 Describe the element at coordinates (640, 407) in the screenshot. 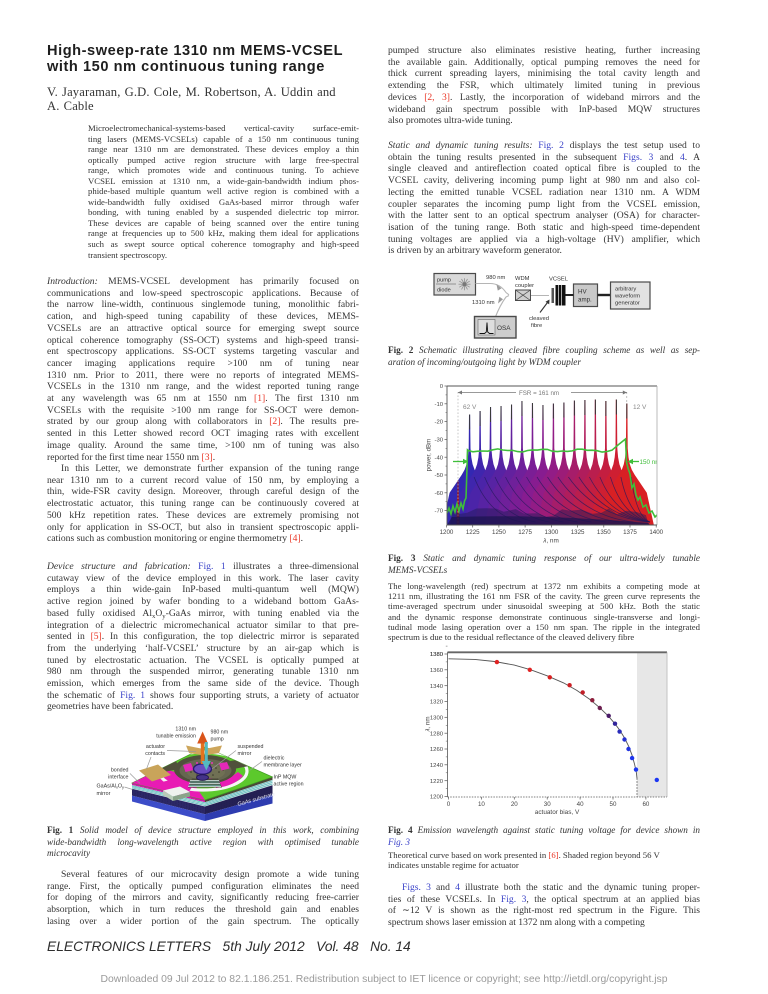

I see `svg-text: 12 V` at that location.